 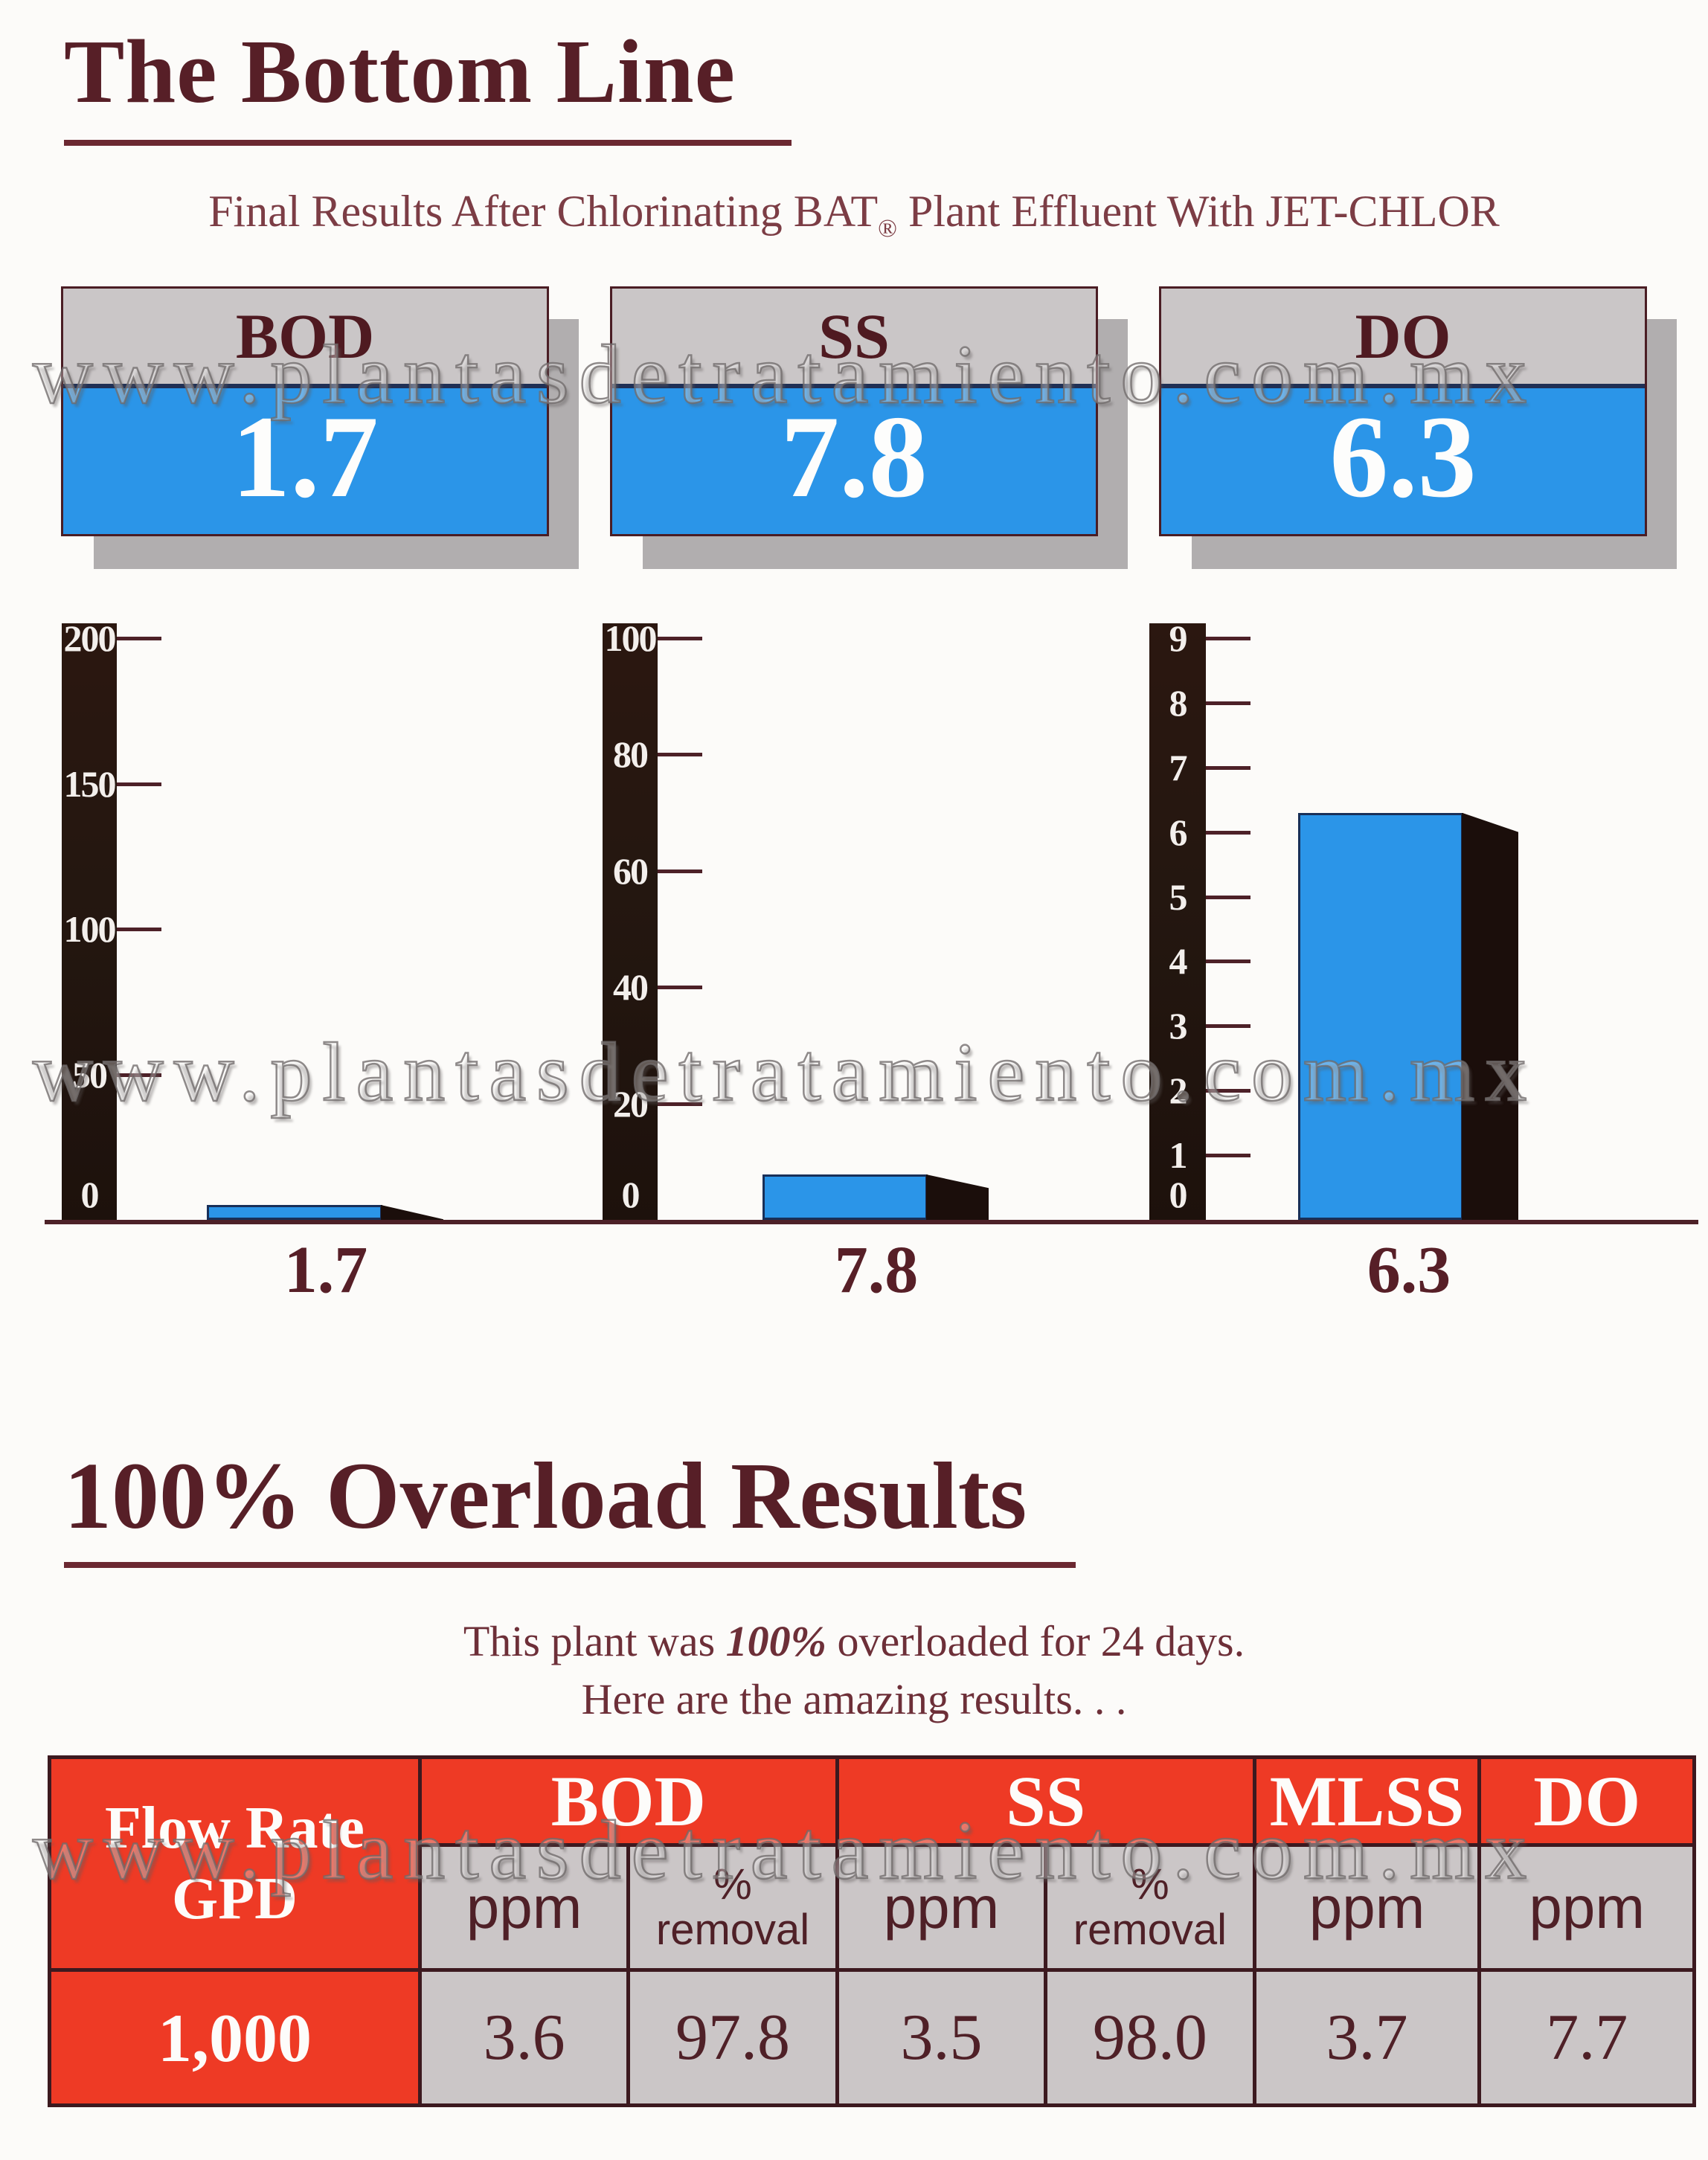 I want to click on overload-heading-underline, so click(x=570, y=1565).